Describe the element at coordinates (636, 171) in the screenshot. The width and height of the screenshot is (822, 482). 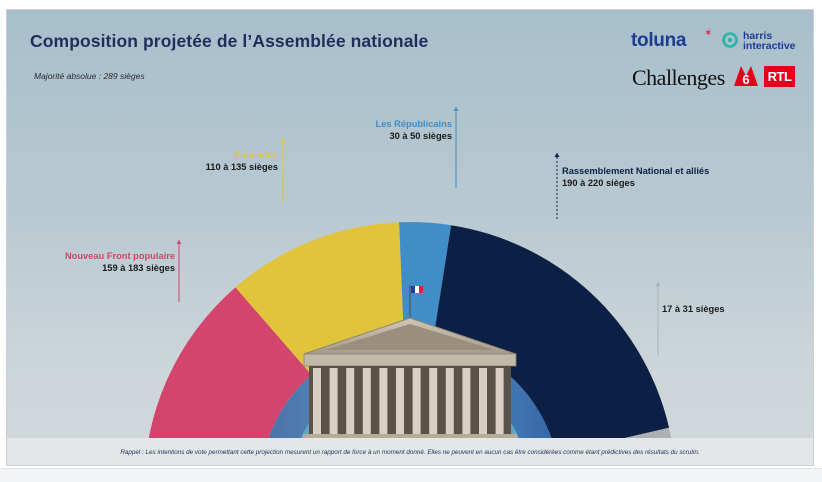
I see `series-name: Rassemblement National et alliés` at that location.